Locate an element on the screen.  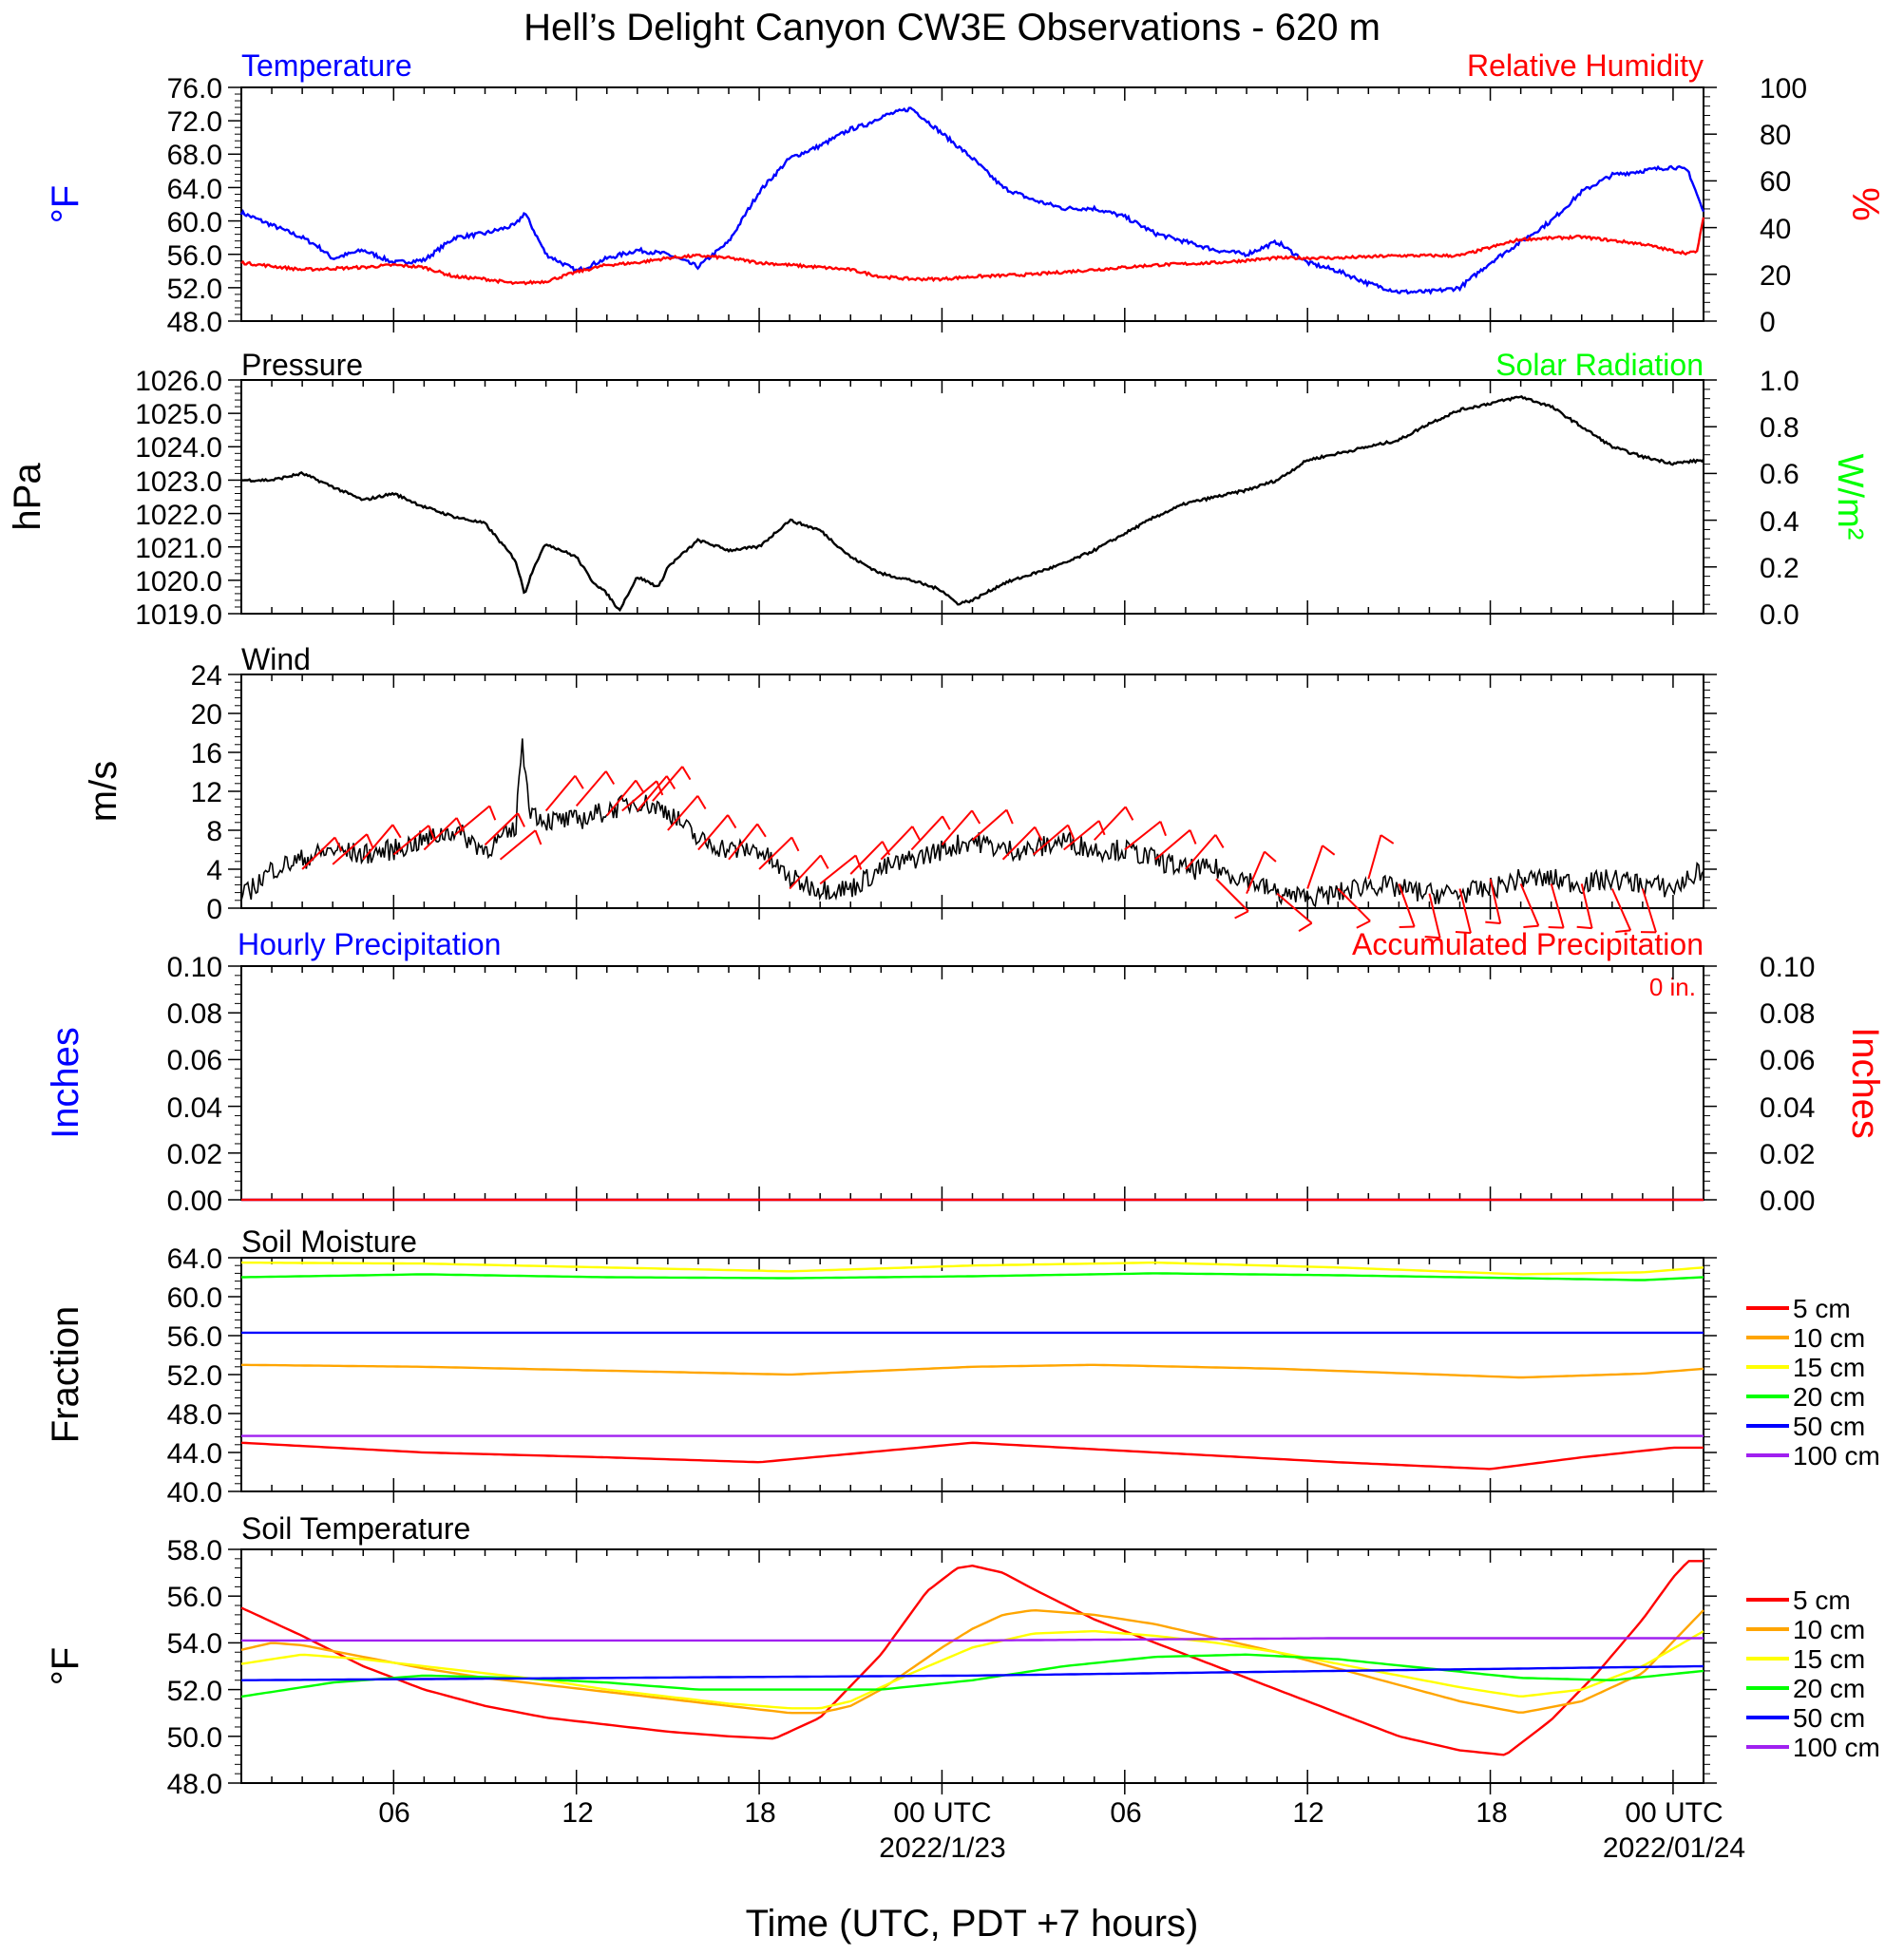
panel-wind: Wind m/s 0 4 8 12 16 20 24 is located at coordinates (893, 783).